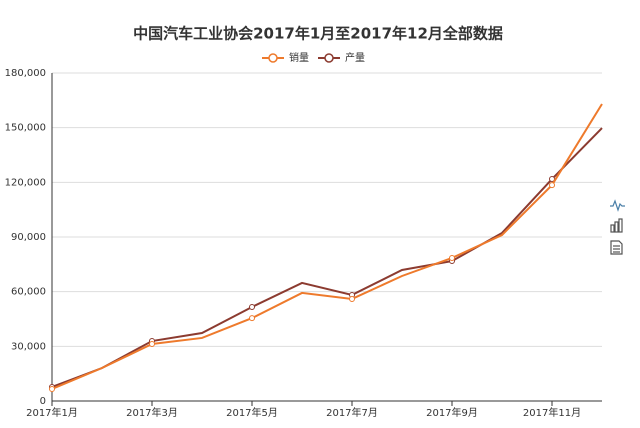 The image size is (640, 428). Describe the element at coordinates (617, 205) in the screenshot. I see `line-tool-icon` at that location.